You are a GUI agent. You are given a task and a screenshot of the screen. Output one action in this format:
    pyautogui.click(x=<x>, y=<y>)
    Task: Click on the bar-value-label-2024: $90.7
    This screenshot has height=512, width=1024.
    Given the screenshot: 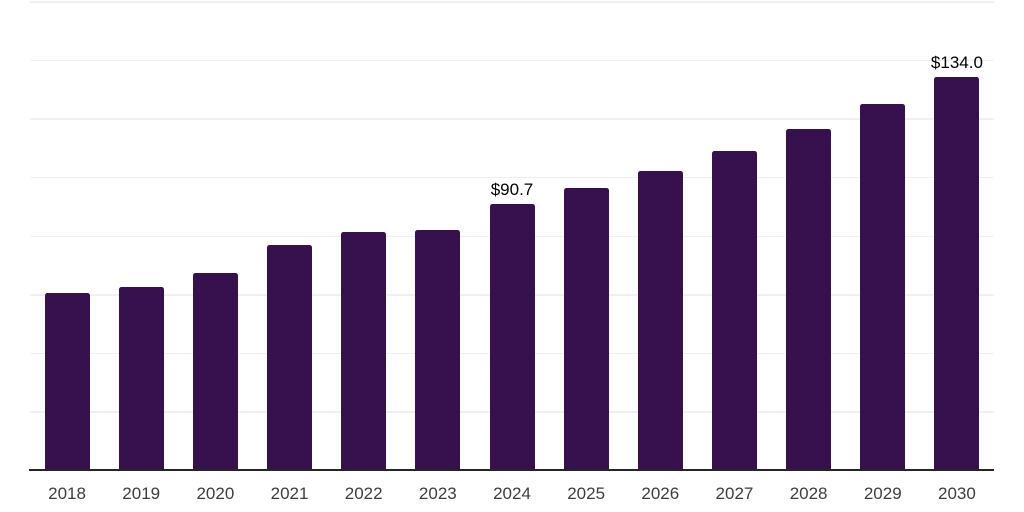 What is the action you would take?
    pyautogui.click(x=512, y=190)
    